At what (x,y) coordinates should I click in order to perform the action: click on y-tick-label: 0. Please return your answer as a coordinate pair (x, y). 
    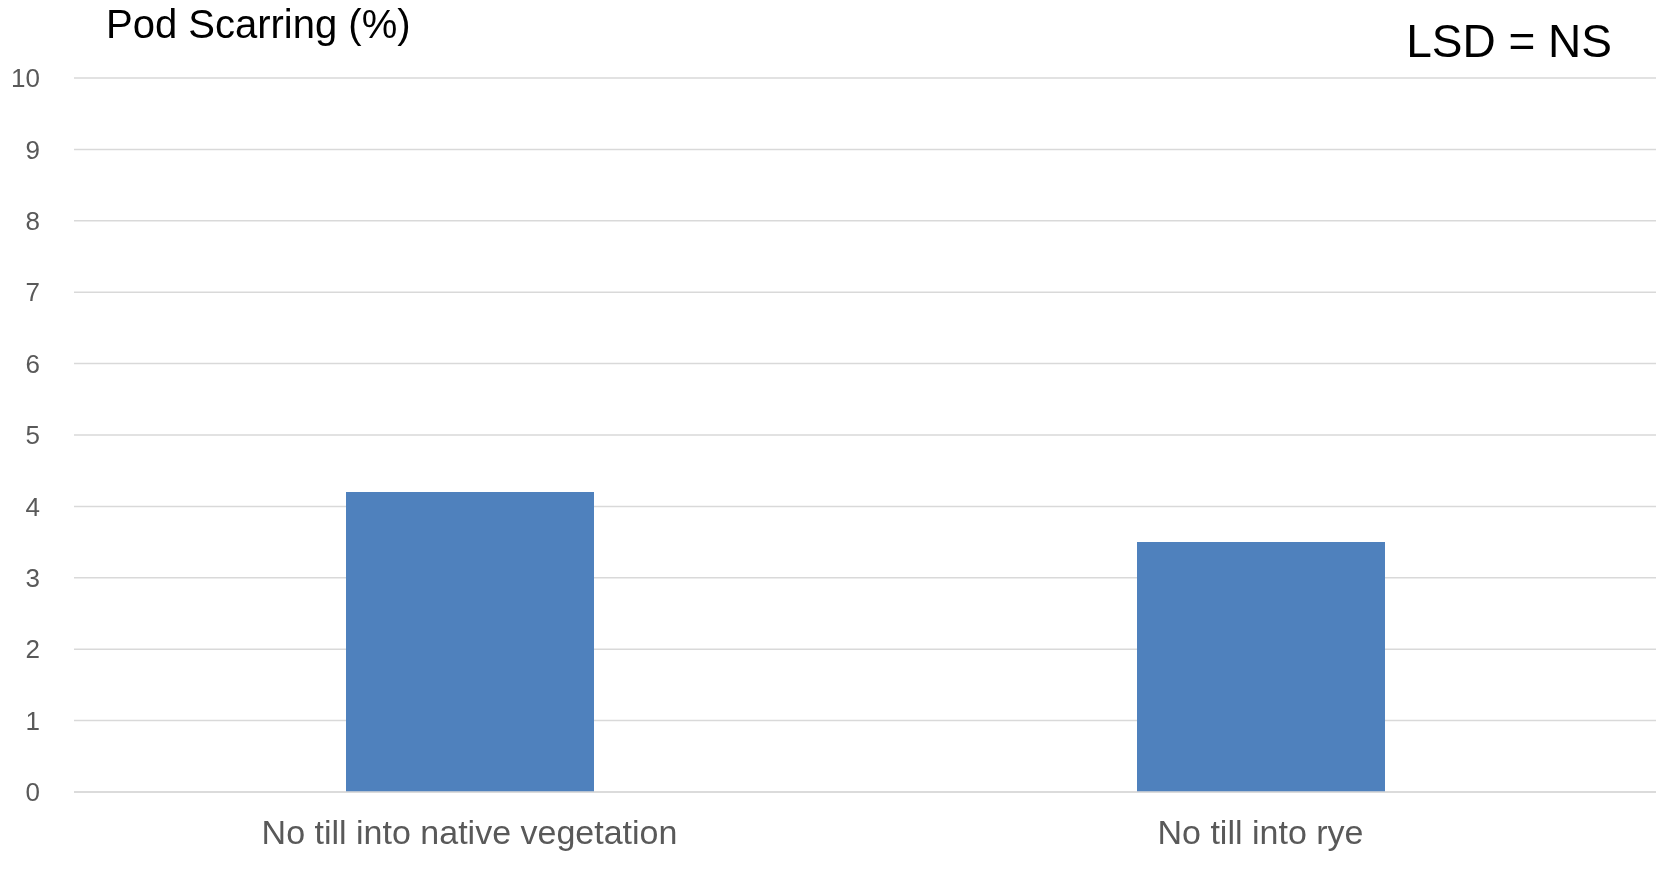
    Looking at the image, I should click on (32, 792).